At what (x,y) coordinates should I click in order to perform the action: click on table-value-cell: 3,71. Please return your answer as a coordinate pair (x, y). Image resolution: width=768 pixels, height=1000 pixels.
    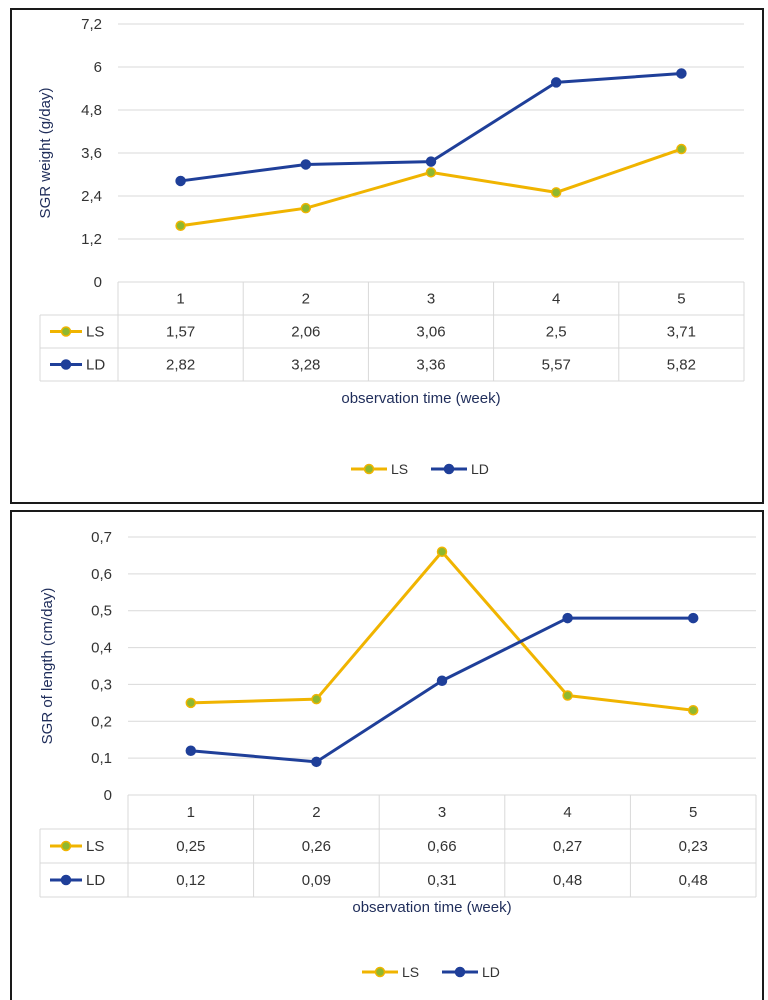
    Looking at the image, I should click on (681, 332).